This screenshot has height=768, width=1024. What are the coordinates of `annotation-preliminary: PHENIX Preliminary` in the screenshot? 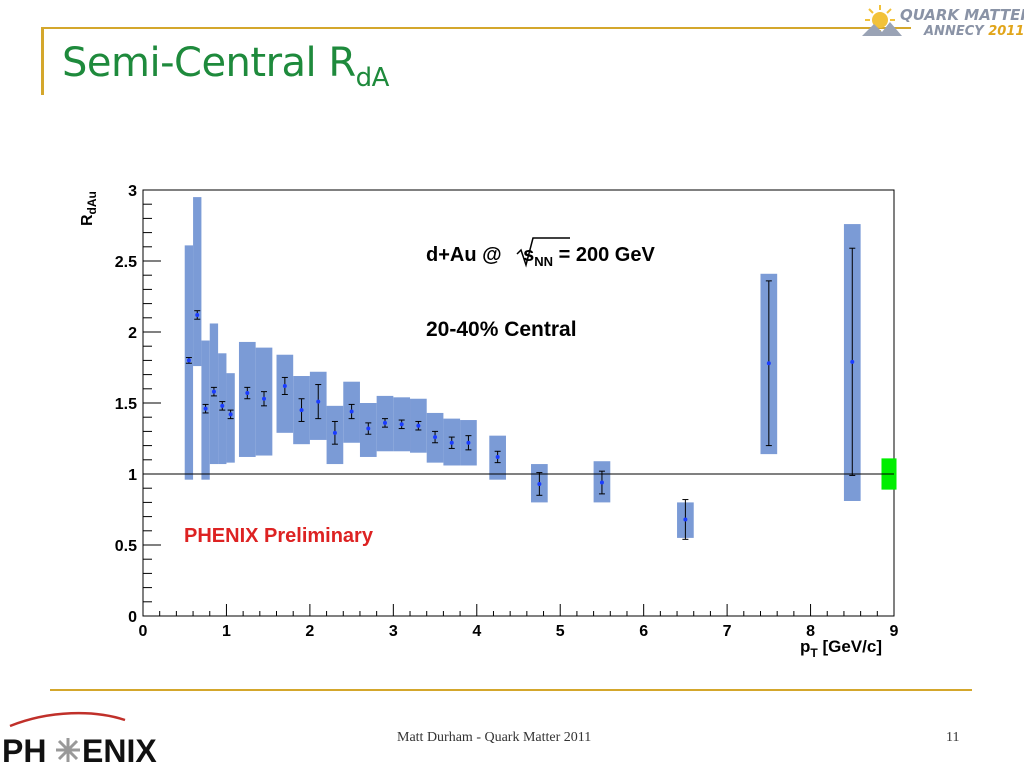 It's located at (279, 536).